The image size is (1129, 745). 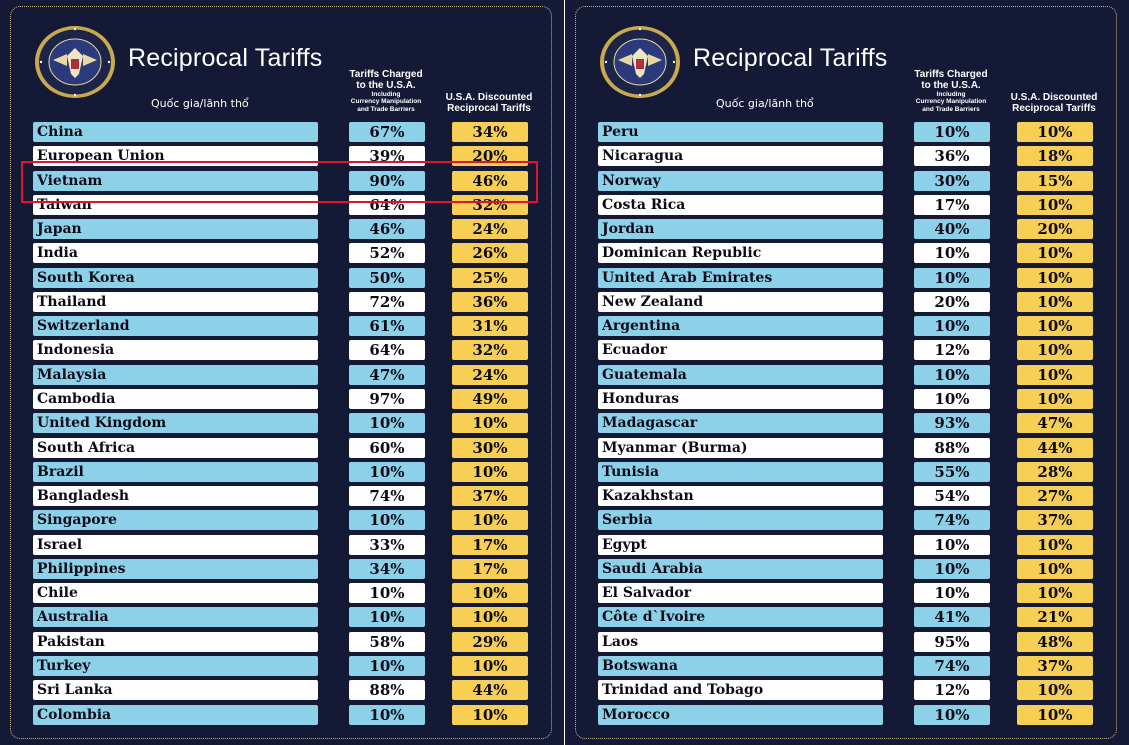 What do you see at coordinates (175, 690) in the screenshot?
I see `country-cell: Sri Lanka` at bounding box center [175, 690].